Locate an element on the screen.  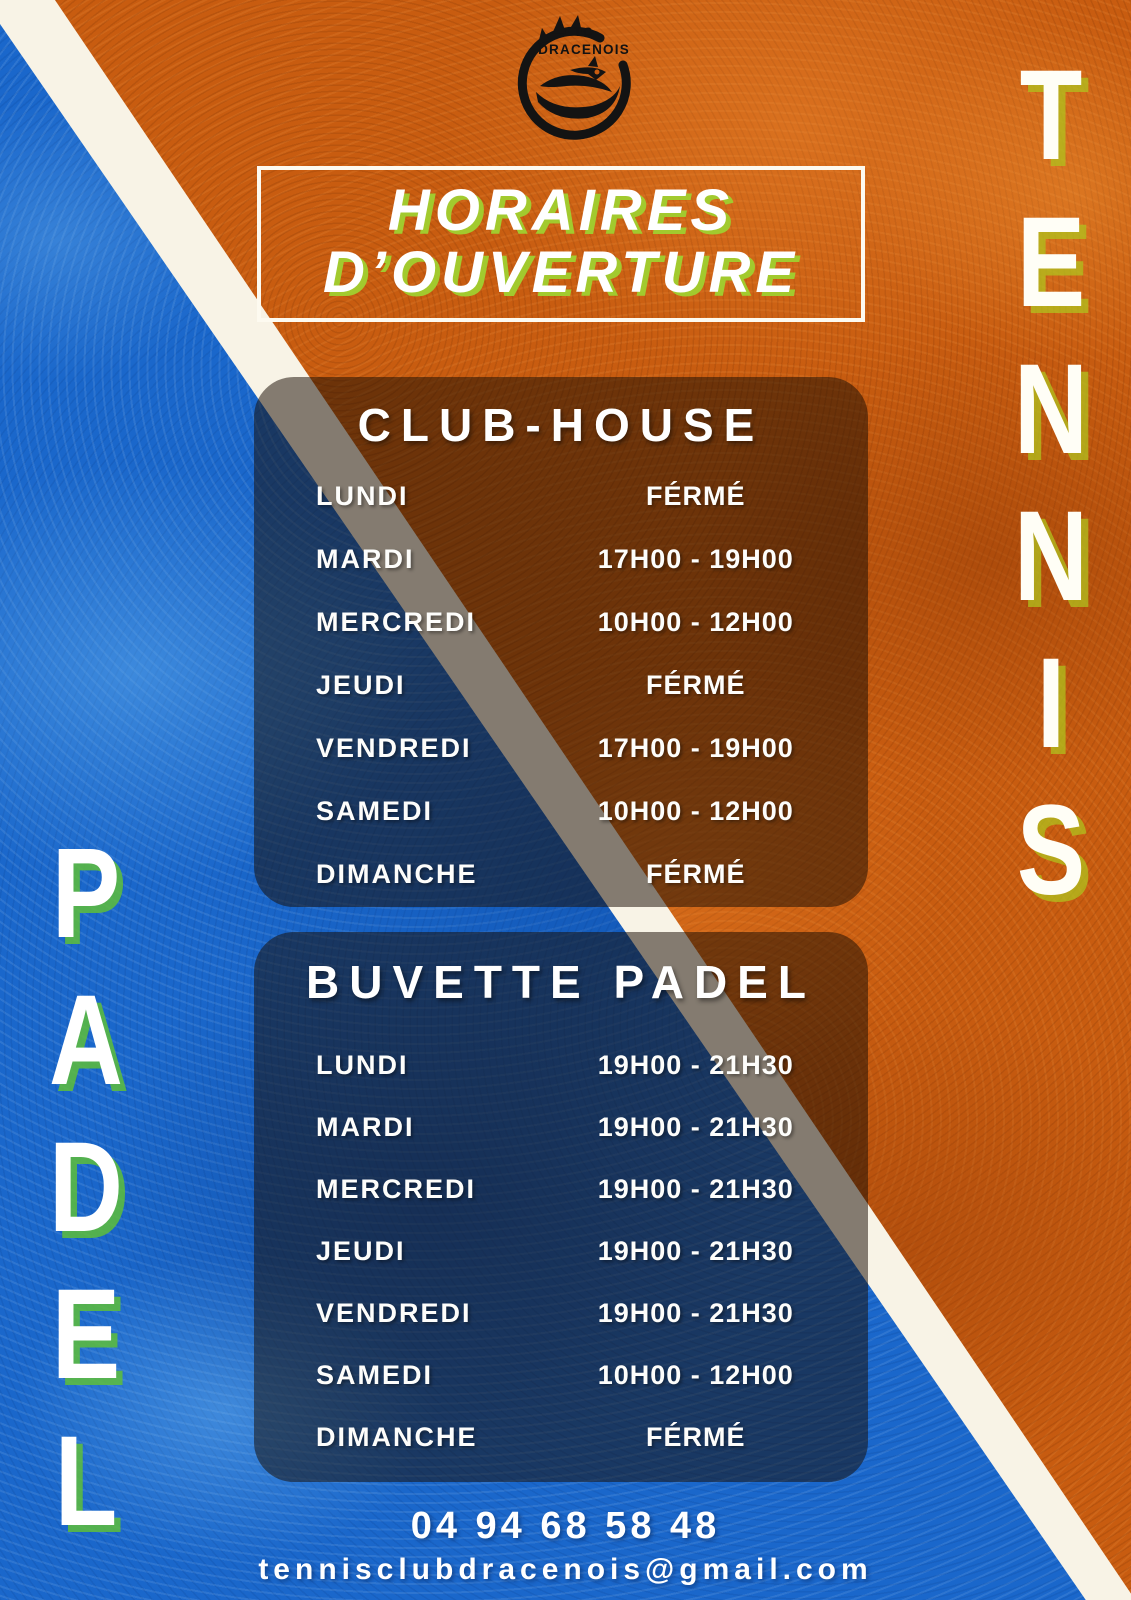
logo-text-club-name: DRACENOIS is located at coordinates (584, 49).